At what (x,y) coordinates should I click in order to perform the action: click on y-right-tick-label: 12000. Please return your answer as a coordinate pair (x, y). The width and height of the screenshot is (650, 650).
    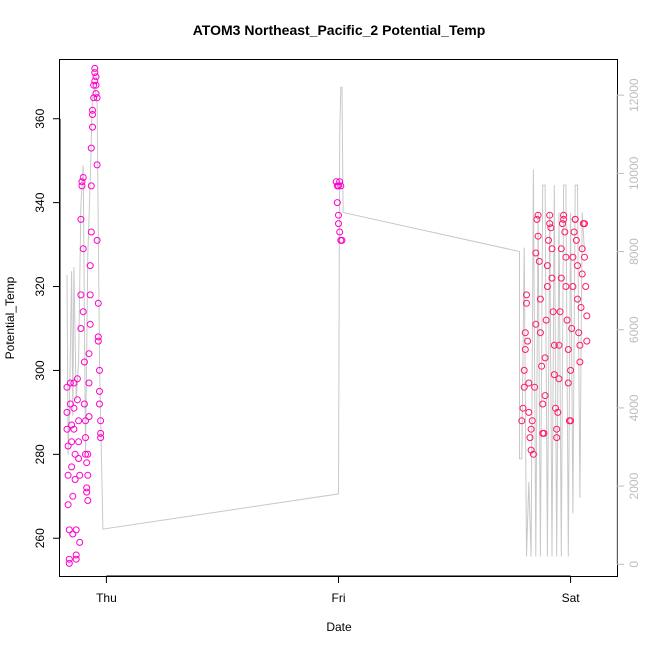
    Looking at the image, I should click on (634, 95).